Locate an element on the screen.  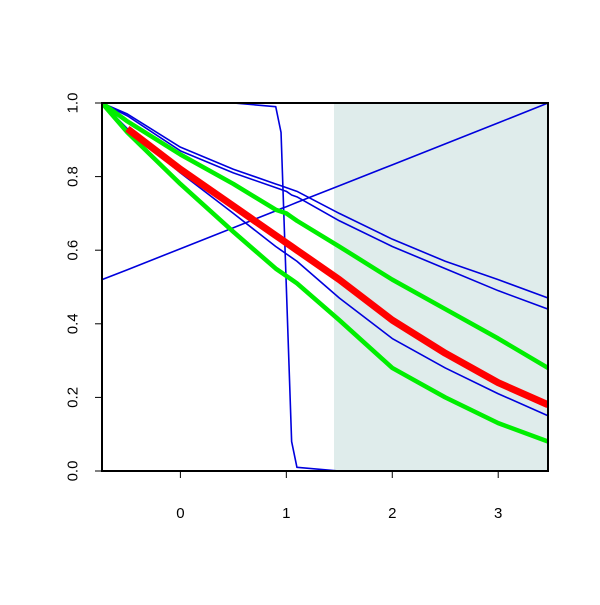
x-tick-label: 0 is located at coordinates (180, 513).